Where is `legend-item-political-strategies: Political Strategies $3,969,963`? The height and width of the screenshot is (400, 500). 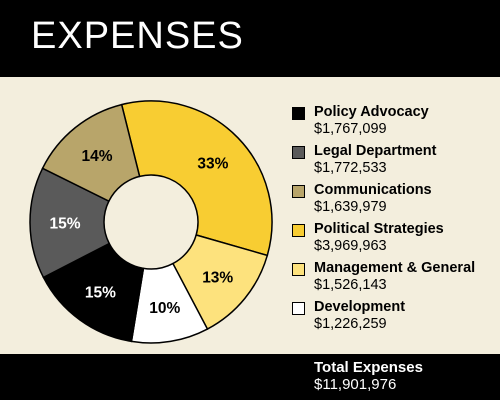
legend-item-political-strategies: Political Strategies $3,969,963 is located at coordinates (394, 240).